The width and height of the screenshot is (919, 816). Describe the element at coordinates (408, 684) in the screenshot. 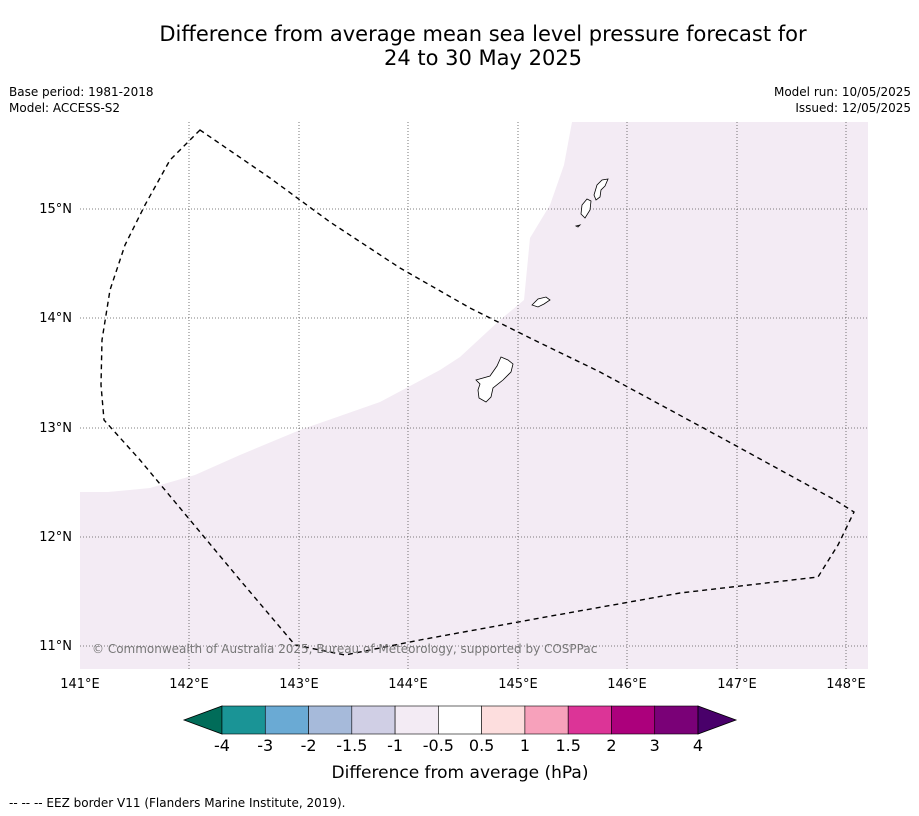

I see `lon-label: 144°E` at that location.